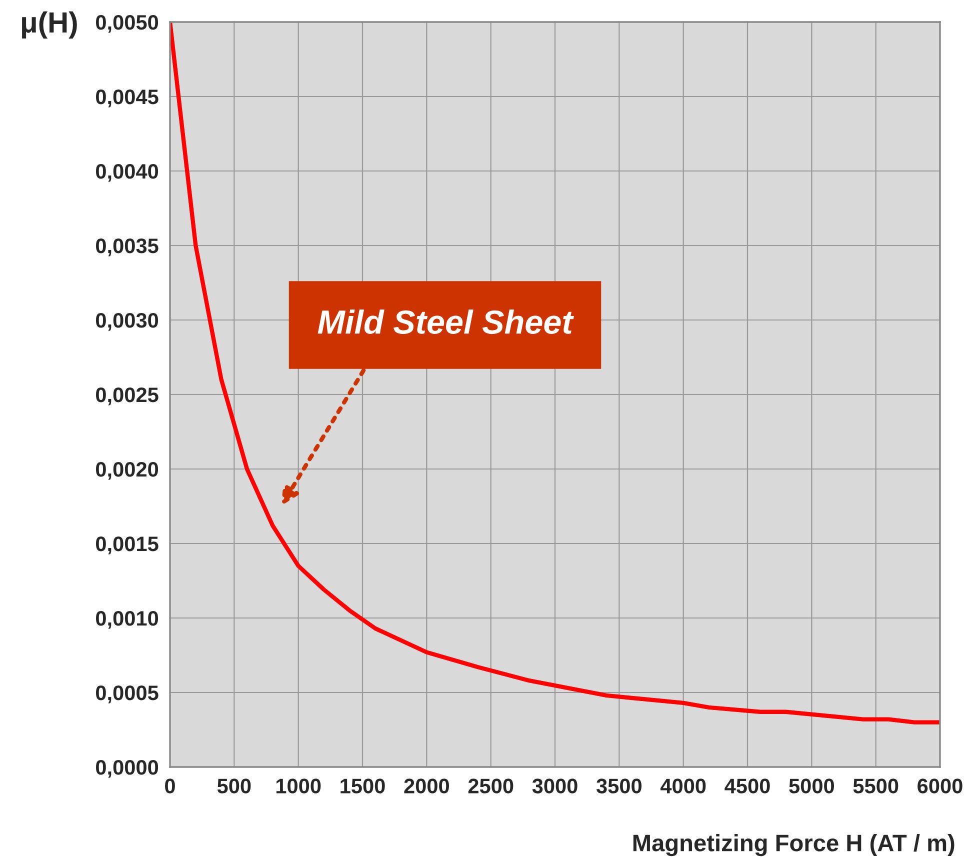 The image size is (971, 858). Describe the element at coordinates (127, 769) in the screenshot. I see `y-tick-label: 0,0000` at that location.